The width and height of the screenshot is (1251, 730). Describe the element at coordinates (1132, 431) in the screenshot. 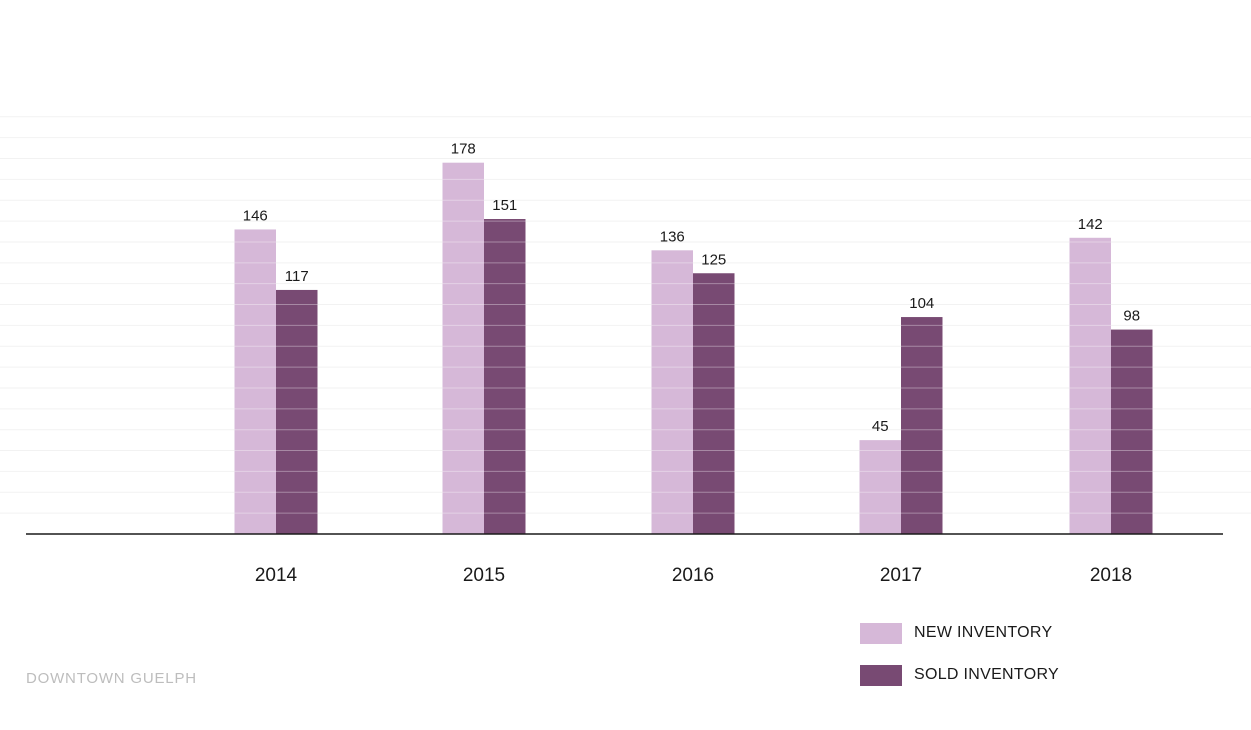

I see `bar-sold-inventory-2018` at that location.